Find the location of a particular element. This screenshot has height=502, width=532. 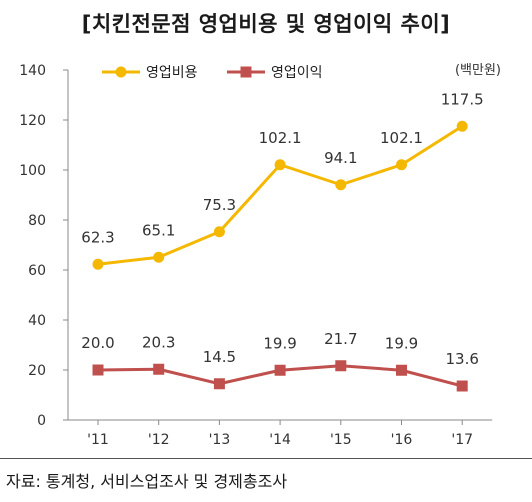

y-tick-label: 20 is located at coordinates (37, 371).